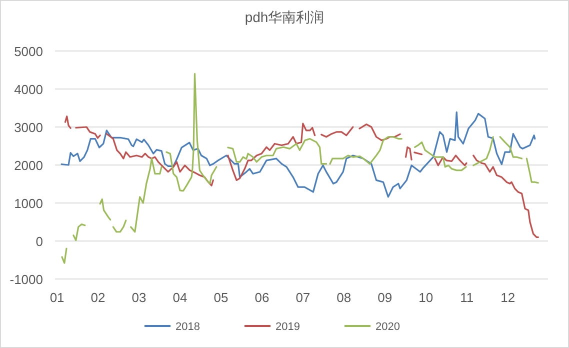 The image size is (569, 348). I want to click on chart-title: pdh华南利润, so click(284, 17).